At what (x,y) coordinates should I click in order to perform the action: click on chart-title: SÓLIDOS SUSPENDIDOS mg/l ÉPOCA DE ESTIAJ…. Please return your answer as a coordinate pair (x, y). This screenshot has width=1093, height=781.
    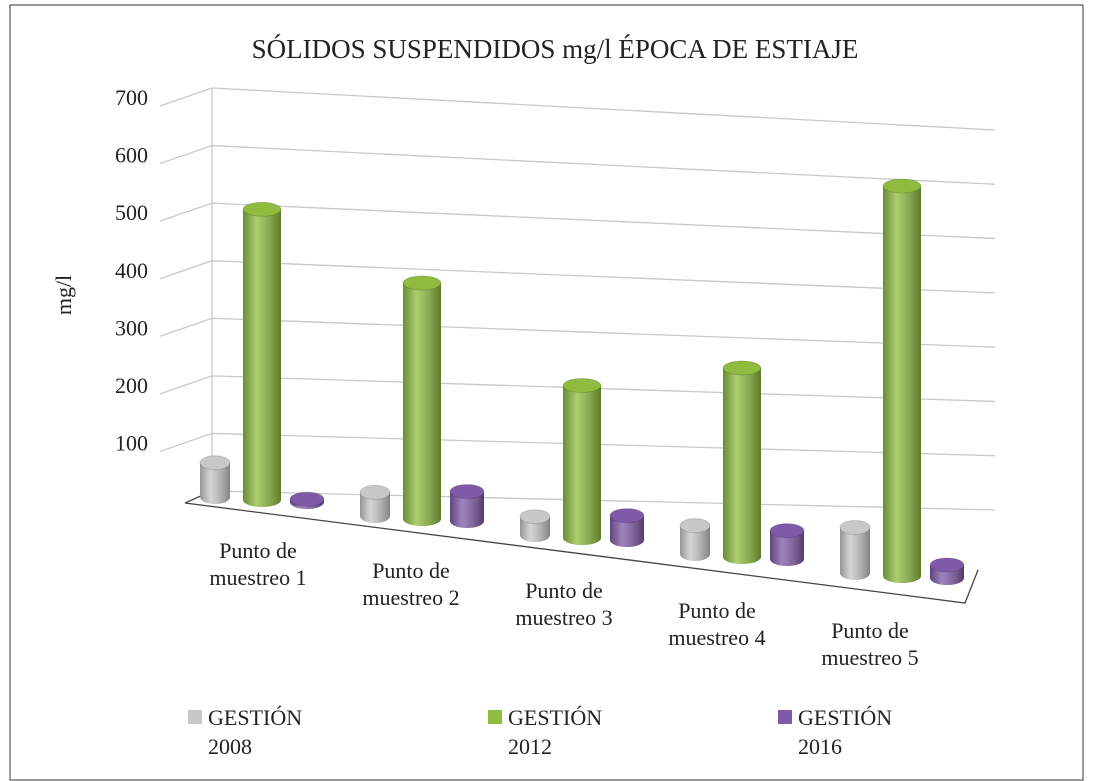
    Looking at the image, I should click on (555, 49).